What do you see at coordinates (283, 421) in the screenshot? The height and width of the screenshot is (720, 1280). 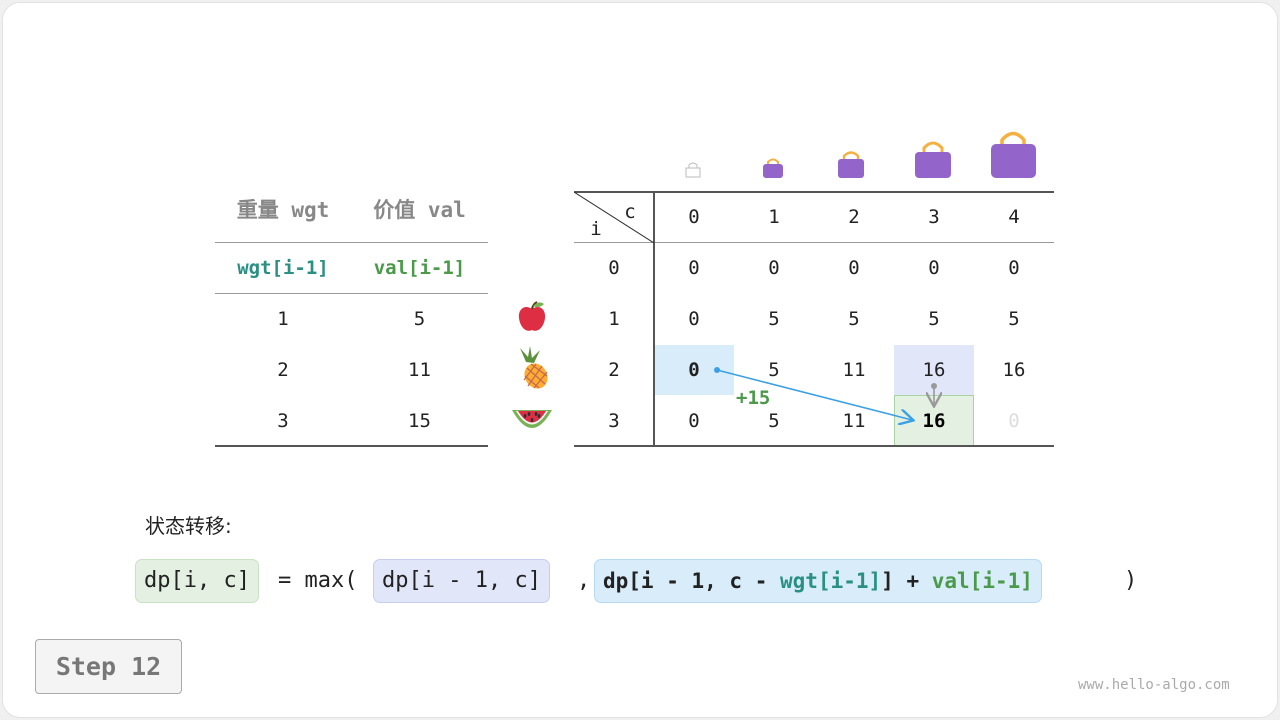 I see `wgt-cell: 3` at bounding box center [283, 421].